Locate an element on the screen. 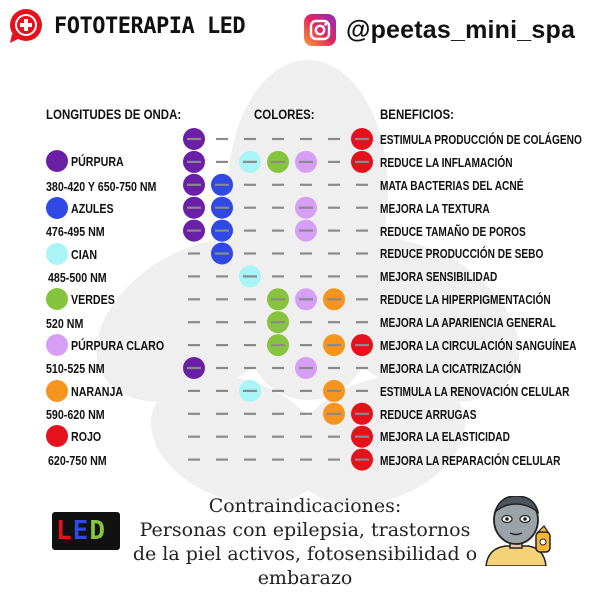 This screenshot has width=604, height=600. contraindications-line: embarazo is located at coordinates (305, 578).